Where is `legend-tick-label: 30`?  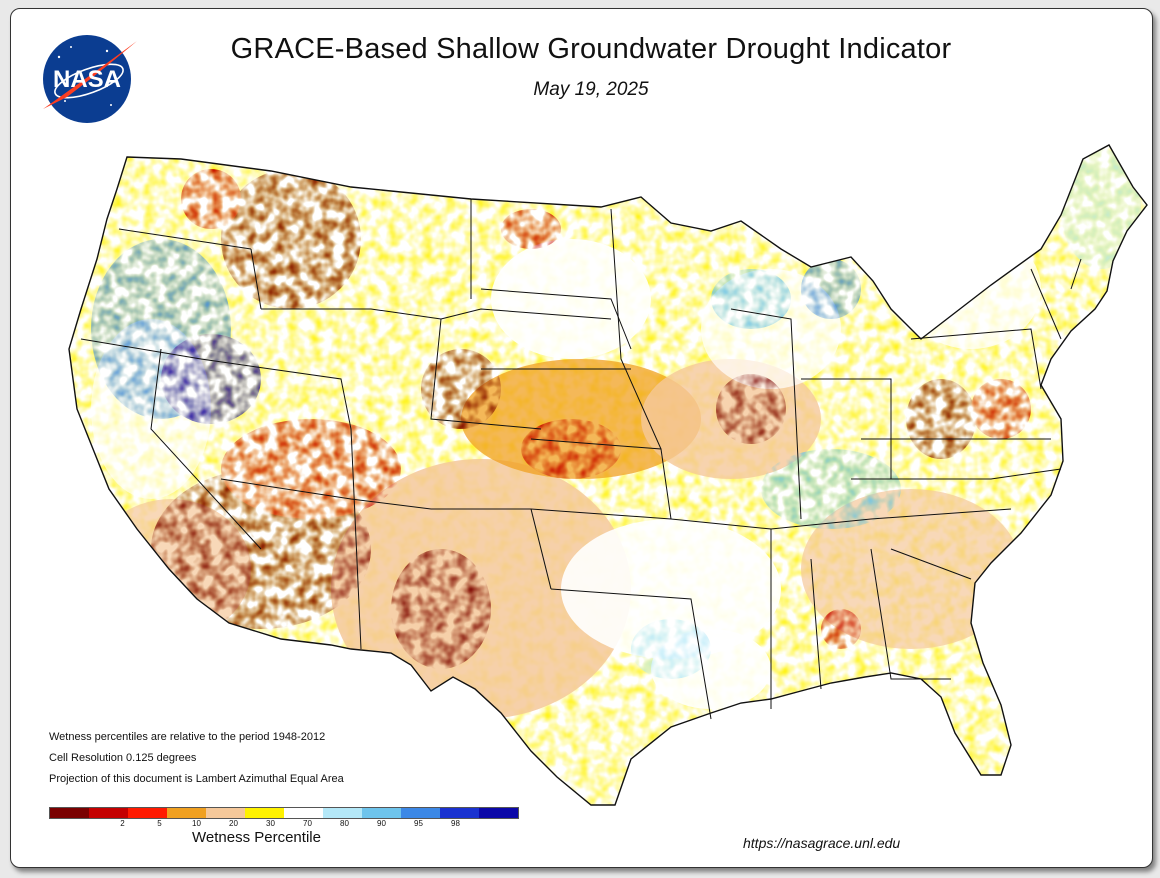 legend-tick-label: 30 is located at coordinates (270, 823).